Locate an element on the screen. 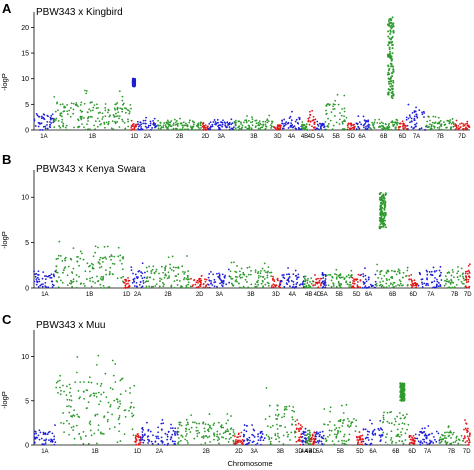  chromosome-2A-points is located at coordinates (147, 123).